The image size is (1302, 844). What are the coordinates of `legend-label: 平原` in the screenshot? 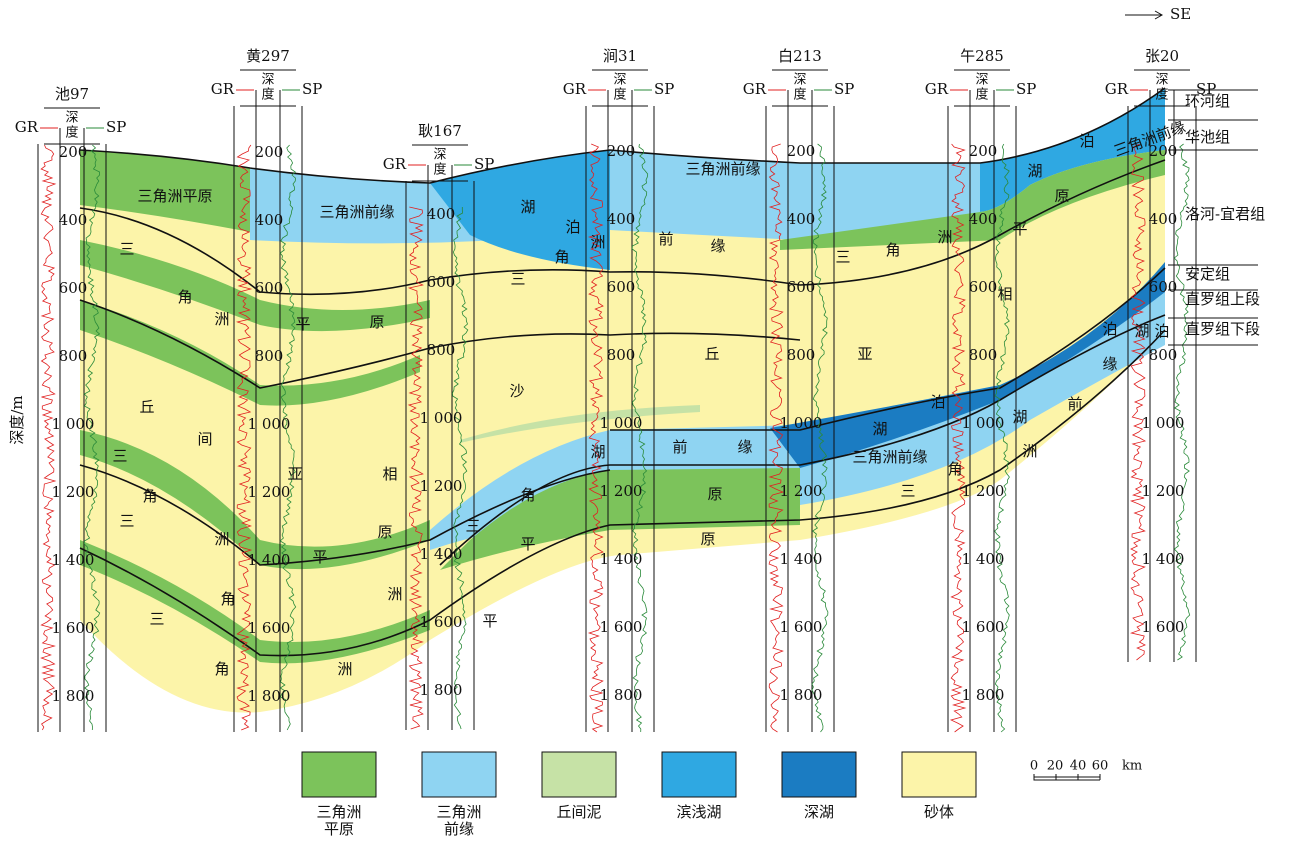 It's located at (339, 829).